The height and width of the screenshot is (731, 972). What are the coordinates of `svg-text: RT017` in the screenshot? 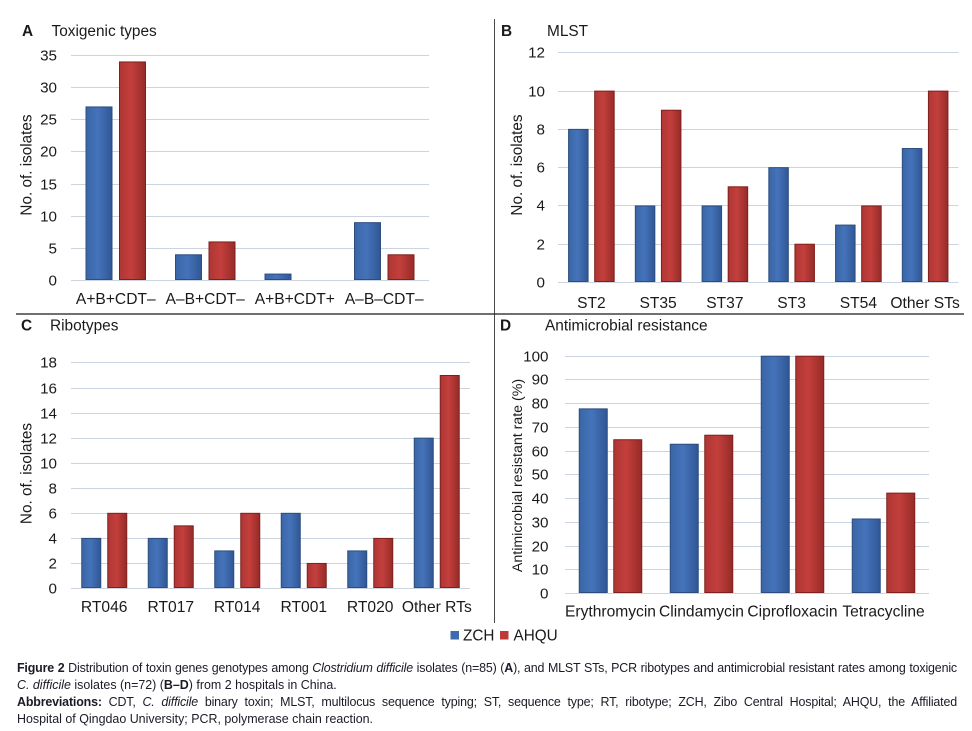 It's located at (171, 607).